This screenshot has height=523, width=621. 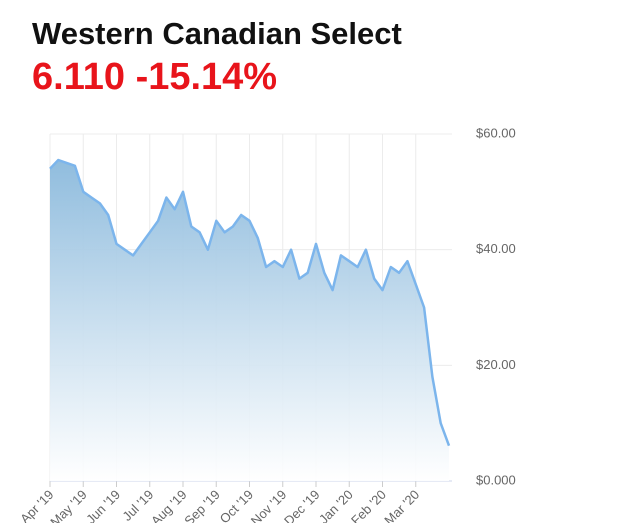 I want to click on quote: 6.110 -15.14%, so click(x=154, y=77).